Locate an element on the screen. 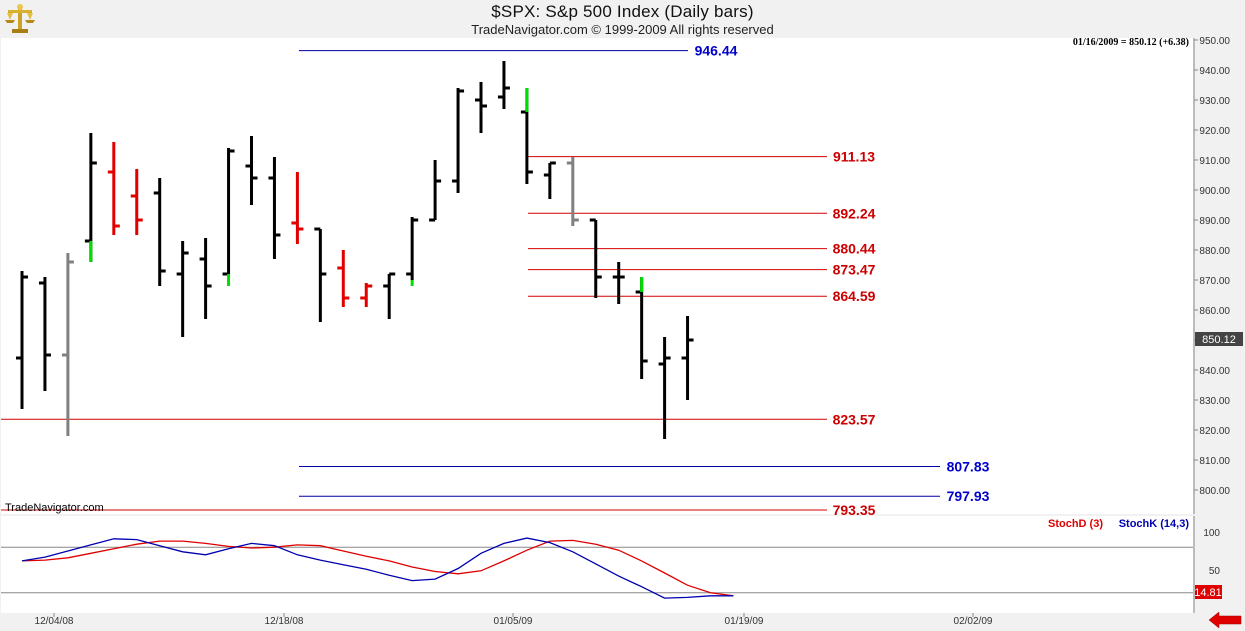 The image size is (1245, 631). stoch-d-legend: StochD (3) is located at coordinates (1075, 524).